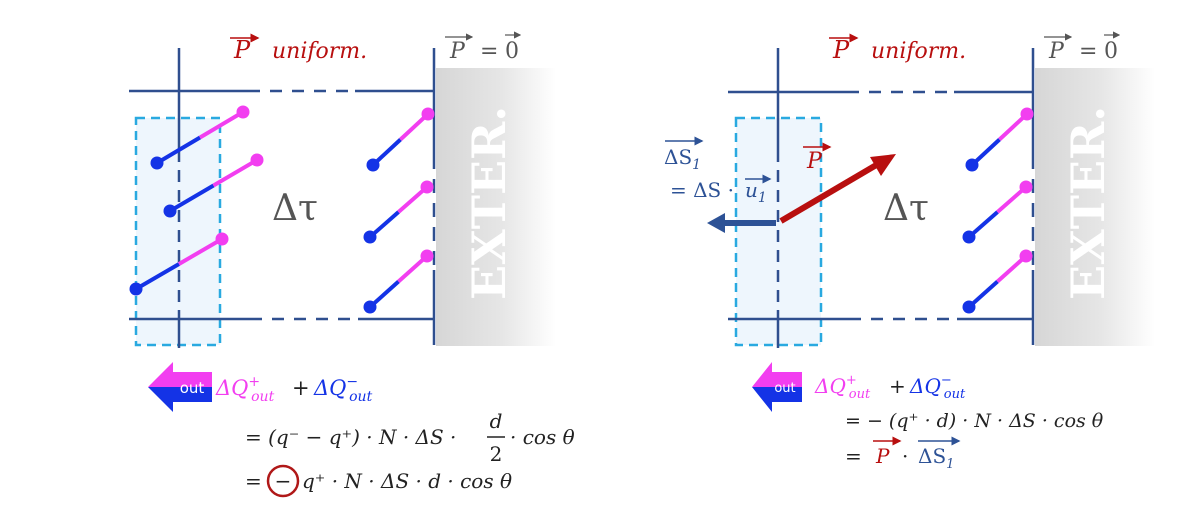 This screenshot has height=506, width=1200. What do you see at coordinates (407, 481) in the screenshot?
I see `svg-text: q⁺ · N · ΔS · d · cos θ` at bounding box center [407, 481].